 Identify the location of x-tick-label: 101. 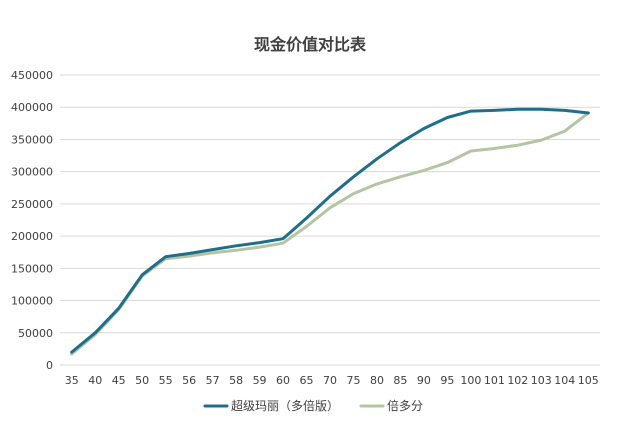
(494, 380).